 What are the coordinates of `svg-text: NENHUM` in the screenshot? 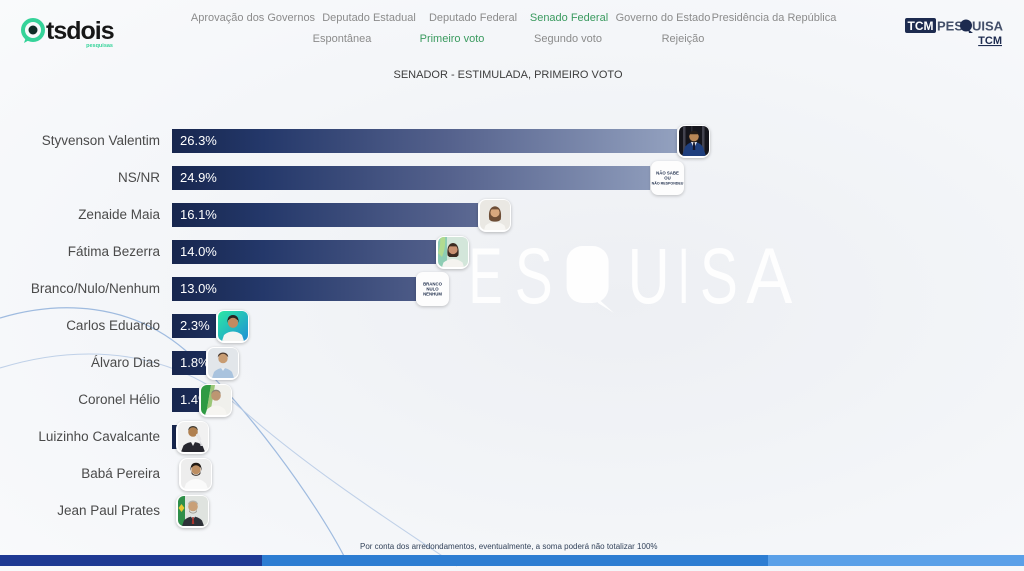 It's located at (432, 294).